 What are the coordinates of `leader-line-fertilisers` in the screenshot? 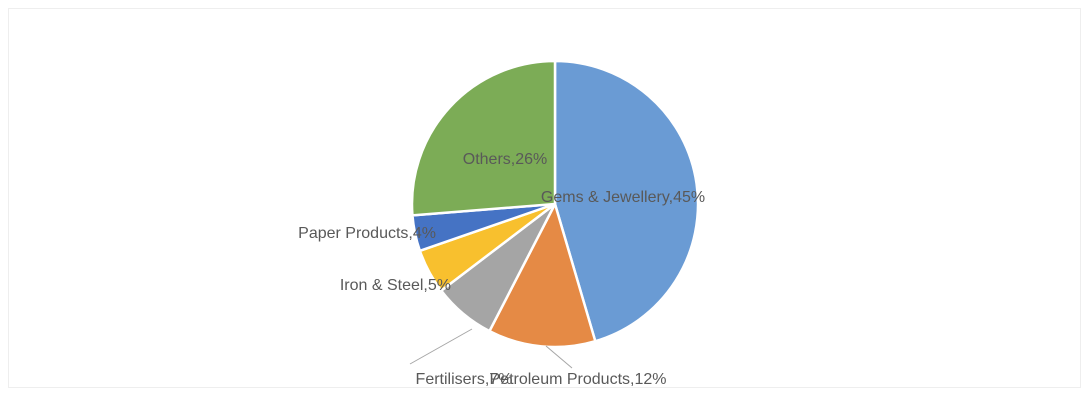 It's located at (441, 346).